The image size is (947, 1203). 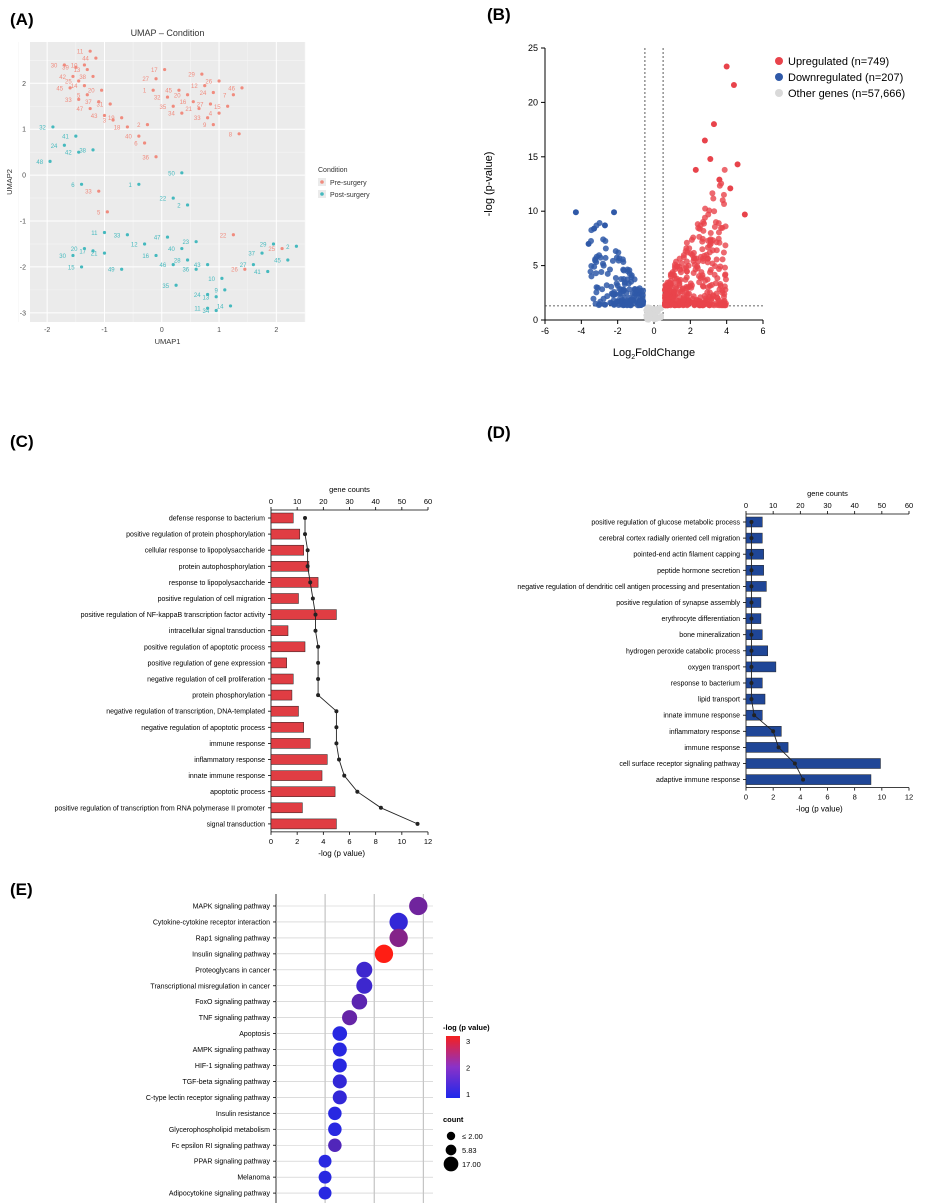 I want to click on panel-c-bottom-tick-label: 12, so click(x=428, y=841).